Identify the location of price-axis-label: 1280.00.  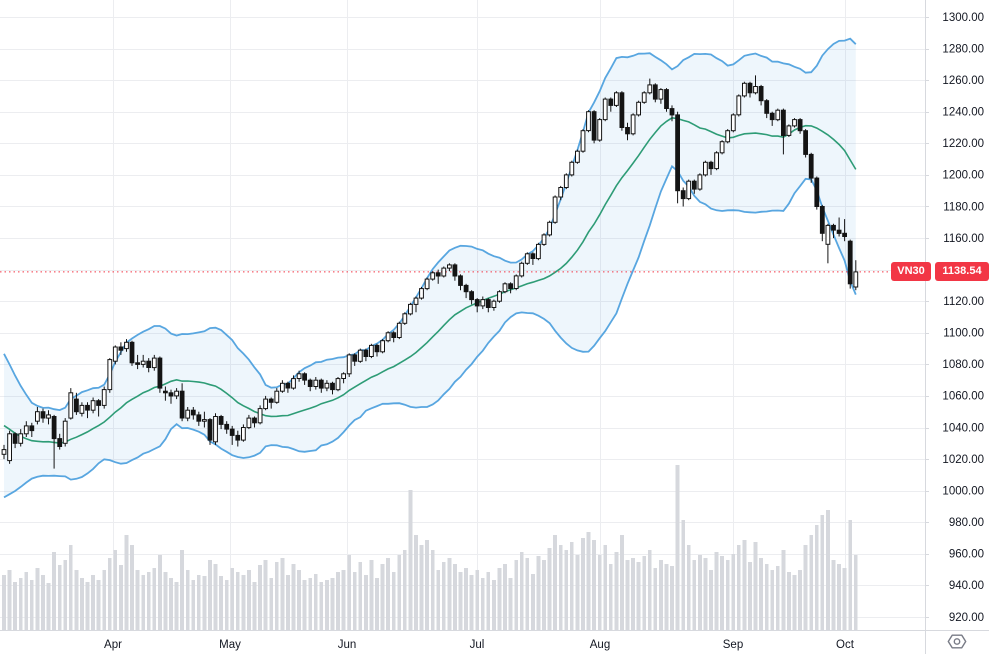
(963, 49).